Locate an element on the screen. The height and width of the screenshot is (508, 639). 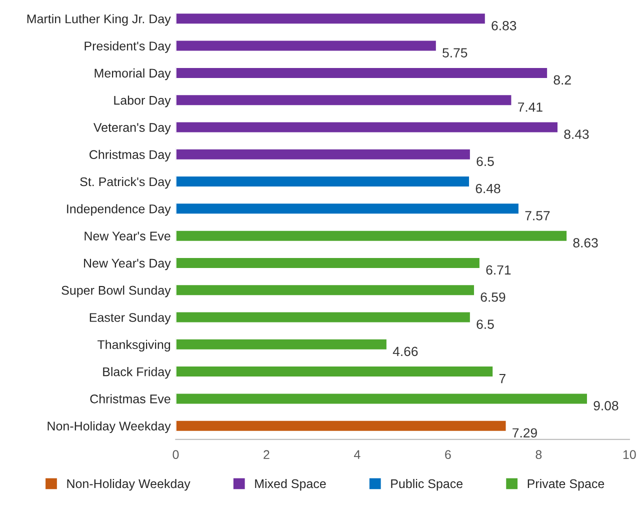
y-tick-label: Easter Sunday is located at coordinates (130, 318).